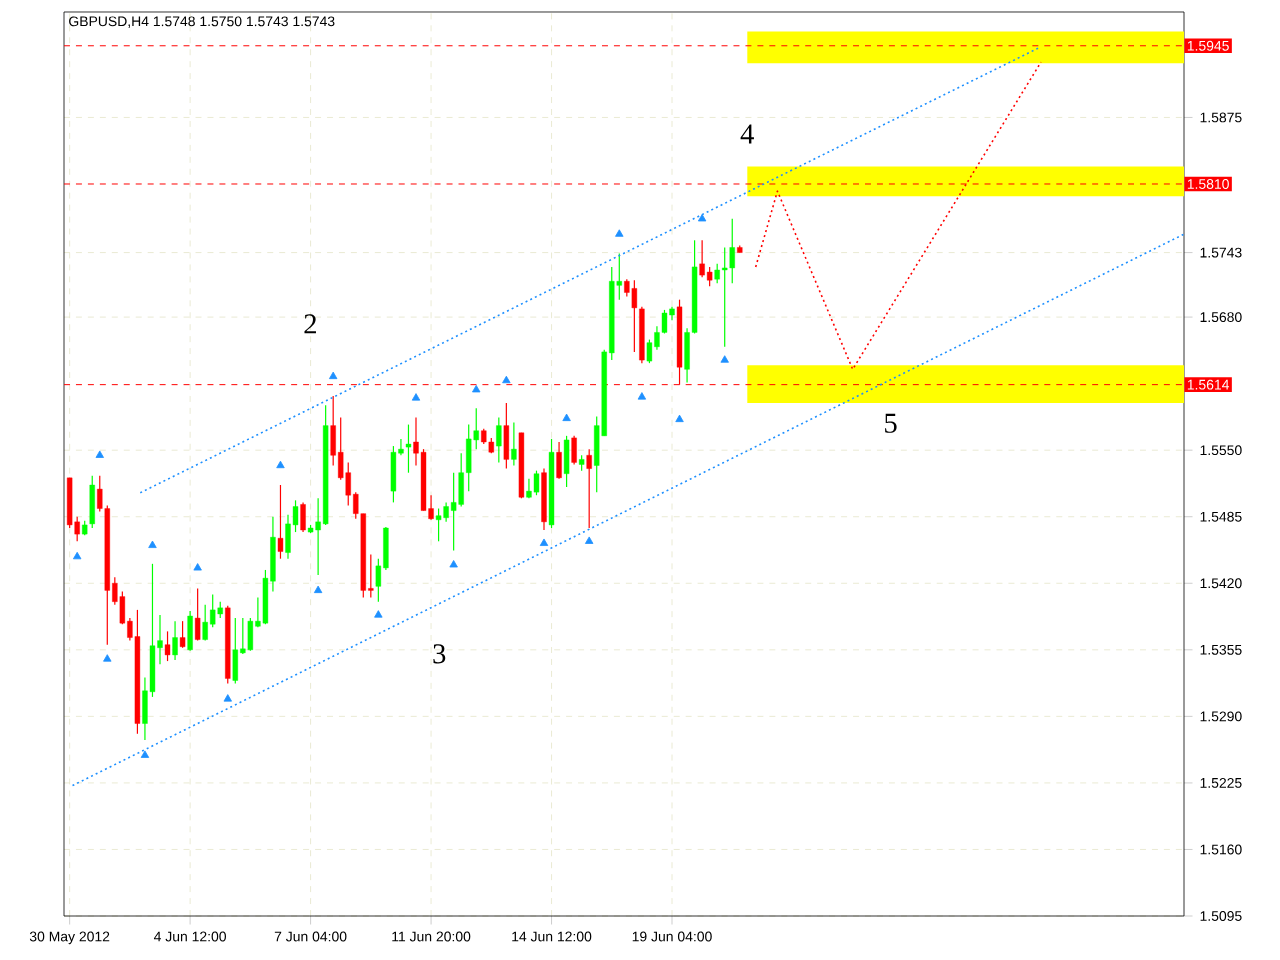  What do you see at coordinates (439, 654) in the screenshot?
I see `annotation: 3` at bounding box center [439, 654].